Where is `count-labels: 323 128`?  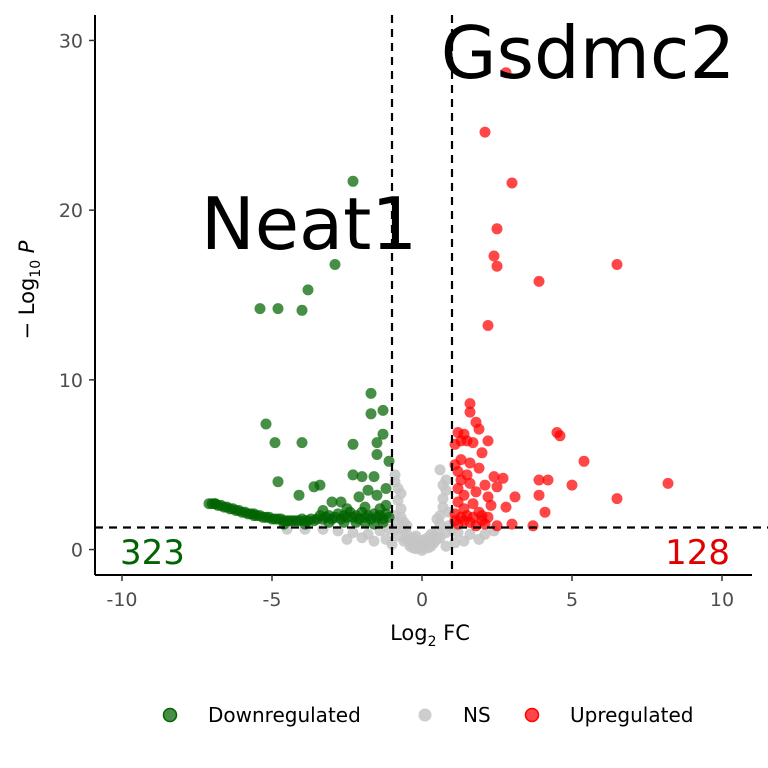 count-labels: 323 128 is located at coordinates (425, 553).